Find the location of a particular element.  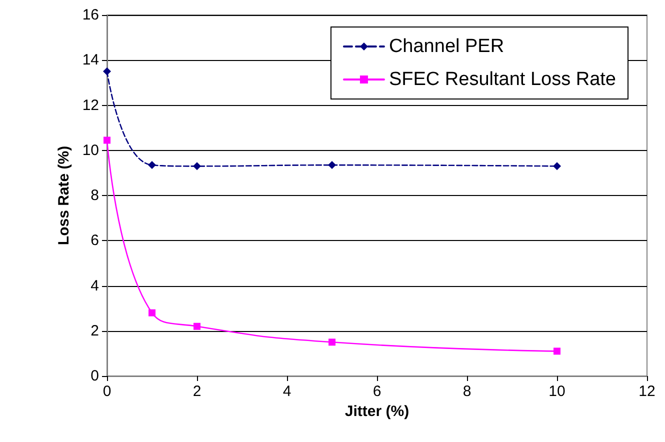

x-tick-label: 4 is located at coordinates (287, 391).